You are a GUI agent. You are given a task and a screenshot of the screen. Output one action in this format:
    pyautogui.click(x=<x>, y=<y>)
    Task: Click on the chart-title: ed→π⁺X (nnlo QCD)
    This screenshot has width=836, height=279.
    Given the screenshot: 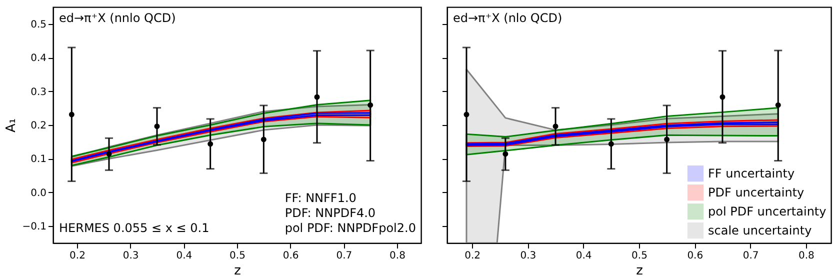 What is the action you would take?
    pyautogui.click(x=117, y=18)
    